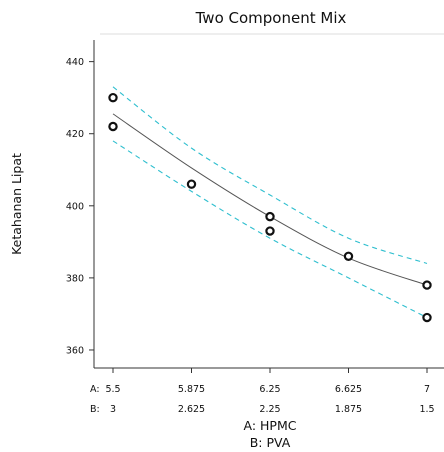 The width and height of the screenshot is (444, 452). I want to click on x-tick-label: 1.875, so click(348, 409).